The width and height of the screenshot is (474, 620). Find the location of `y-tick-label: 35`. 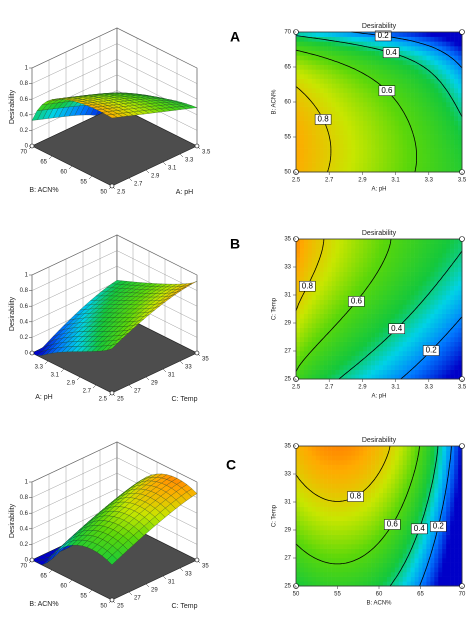

y-tick-label: 35 is located at coordinates (287, 447).